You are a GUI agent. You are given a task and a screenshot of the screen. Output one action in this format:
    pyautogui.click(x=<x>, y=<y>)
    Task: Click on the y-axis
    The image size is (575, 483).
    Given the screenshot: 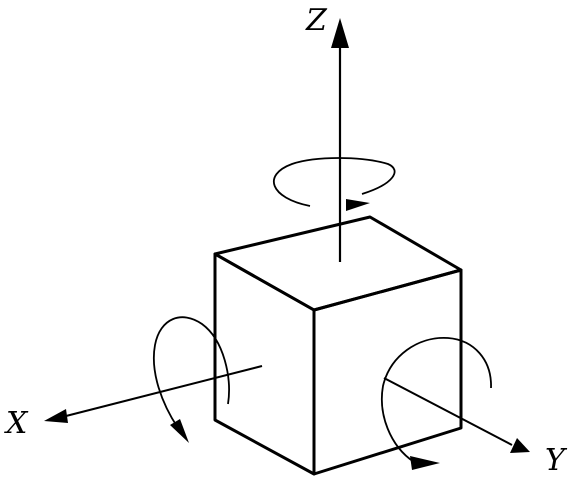 What is the action you would take?
    pyautogui.click(x=456, y=415)
    